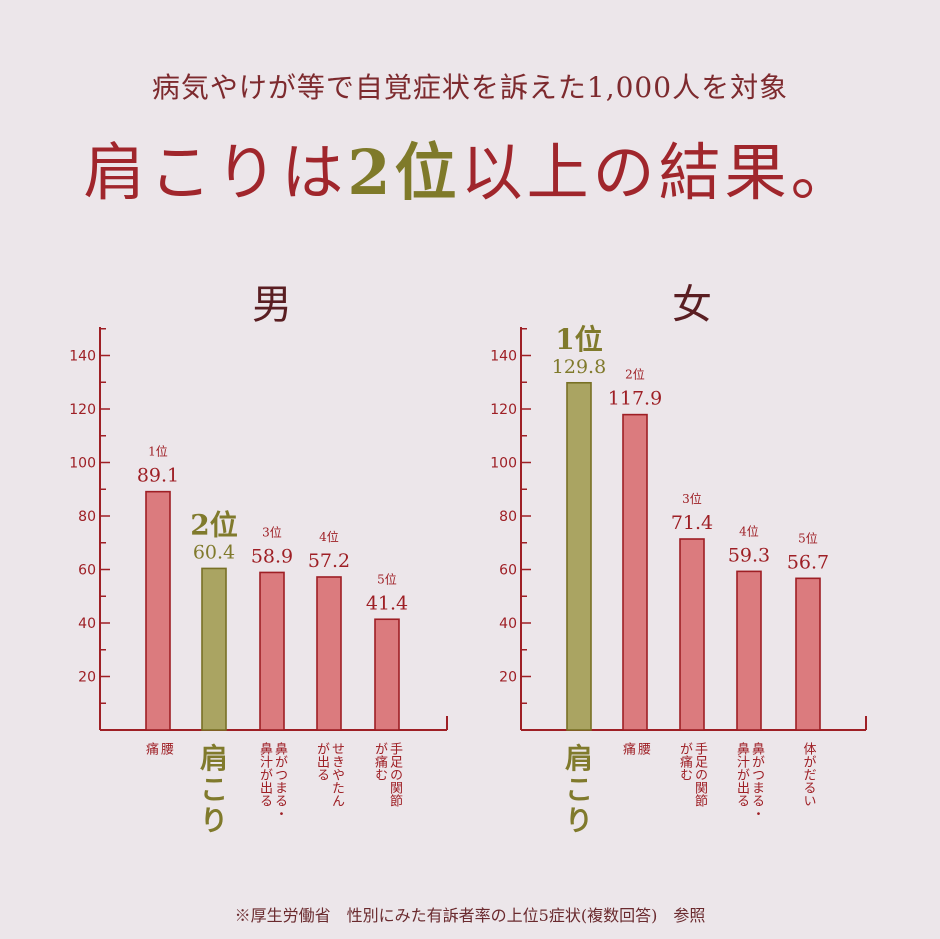 Image resolution: width=940 pixels, height=939 pixels. What do you see at coordinates (809, 774) in the screenshot?
I see `female-category-label-5: 体がだるい` at bounding box center [809, 774].